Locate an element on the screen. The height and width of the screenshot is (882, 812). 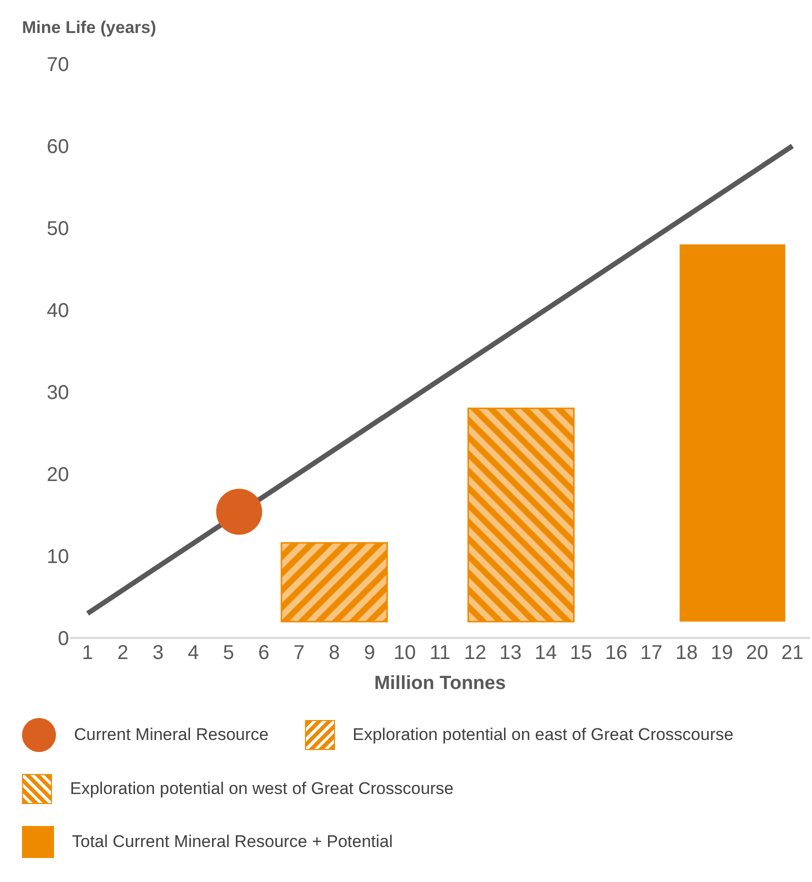
x-tick-label: 13 is located at coordinates (510, 653).